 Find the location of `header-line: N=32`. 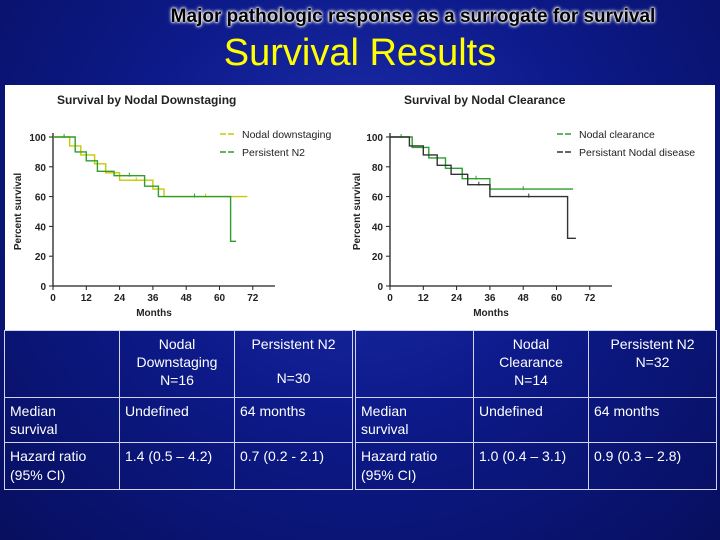

header-line: N=32 is located at coordinates (652, 362).